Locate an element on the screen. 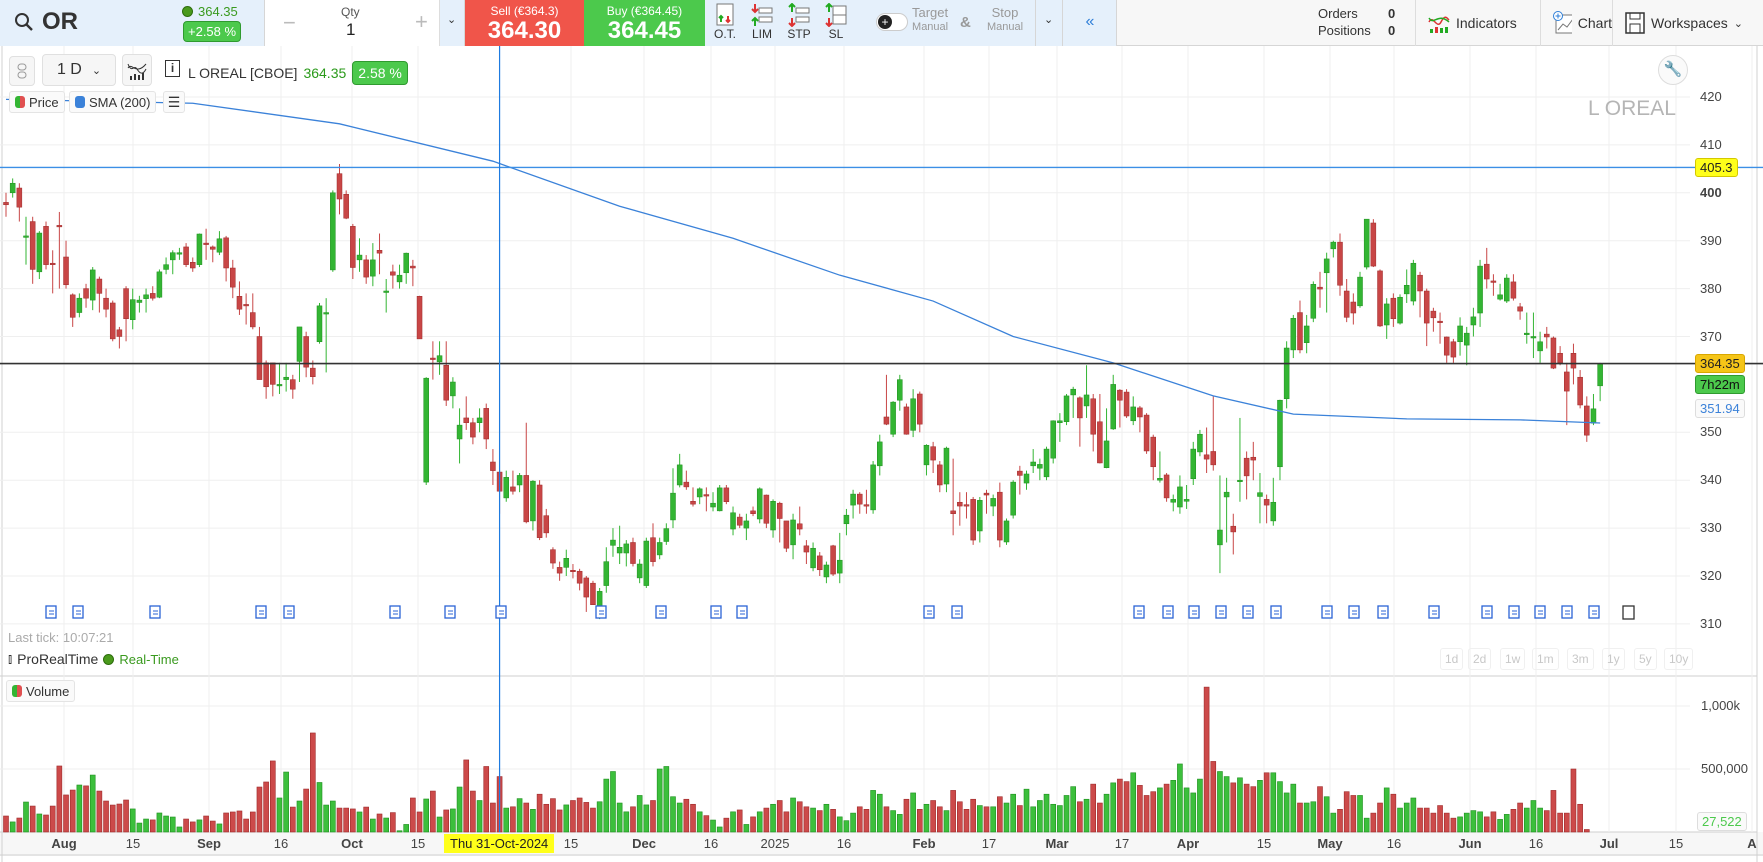 The image size is (1763, 862). indicators-icon is located at coordinates (1439, 24).